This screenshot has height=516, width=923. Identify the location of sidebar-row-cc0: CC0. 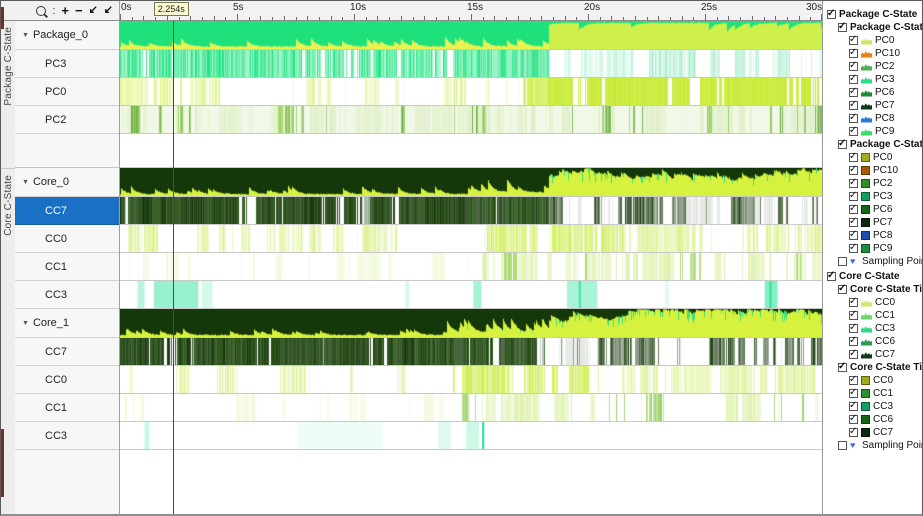
(67, 239).